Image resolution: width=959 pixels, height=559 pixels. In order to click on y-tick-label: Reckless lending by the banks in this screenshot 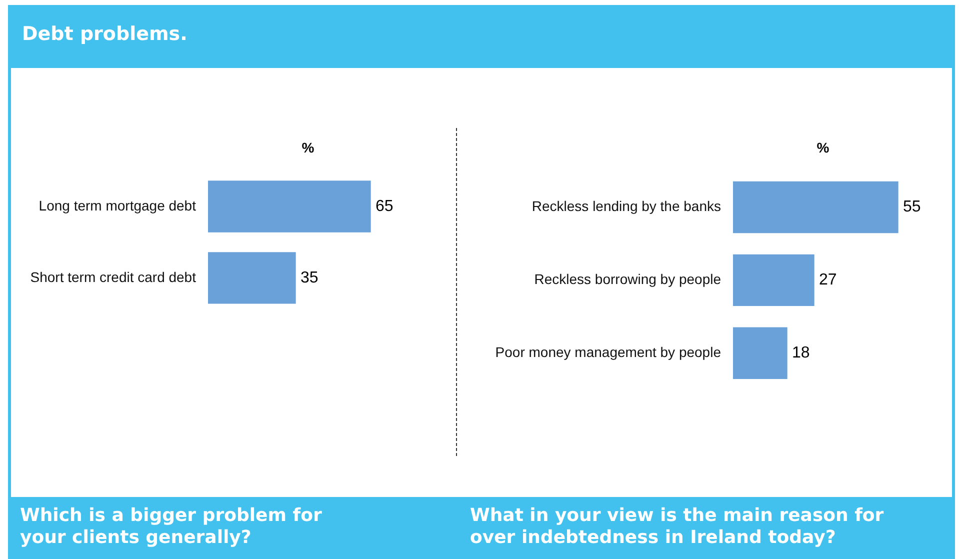, I will do `click(626, 206)`.